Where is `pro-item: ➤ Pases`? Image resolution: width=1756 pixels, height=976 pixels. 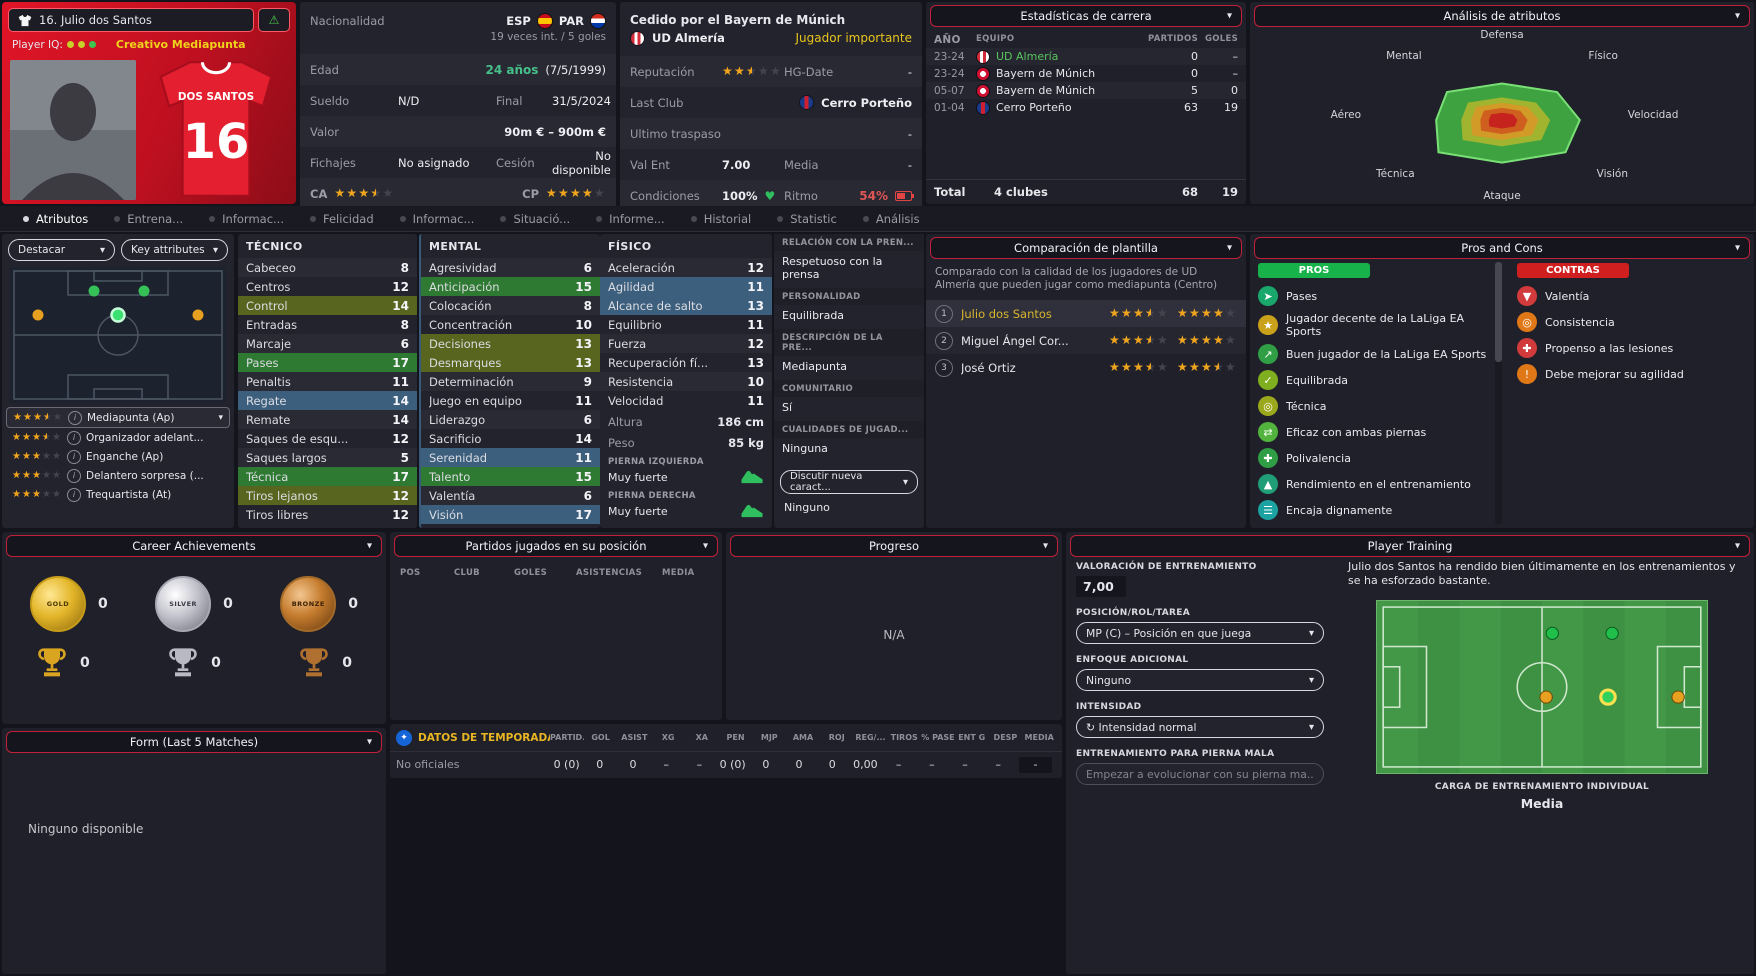 pro-item: ➤ Pases is located at coordinates (1374, 296).